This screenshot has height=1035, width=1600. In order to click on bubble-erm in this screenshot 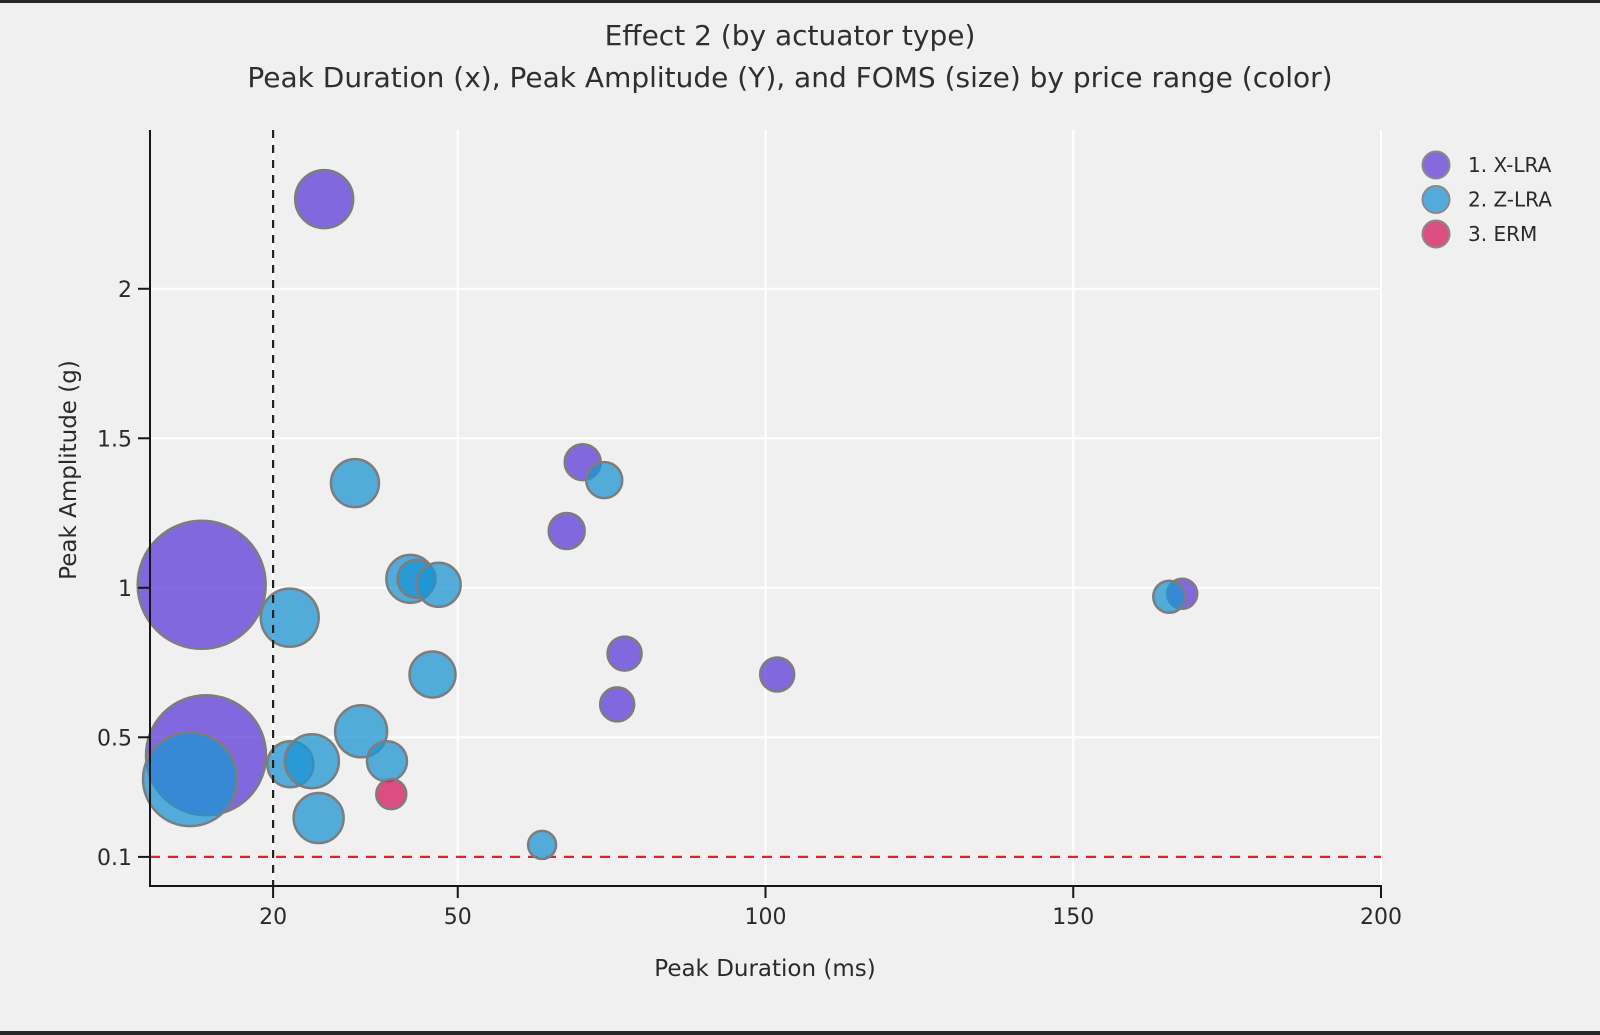, I will do `click(391, 794)`.